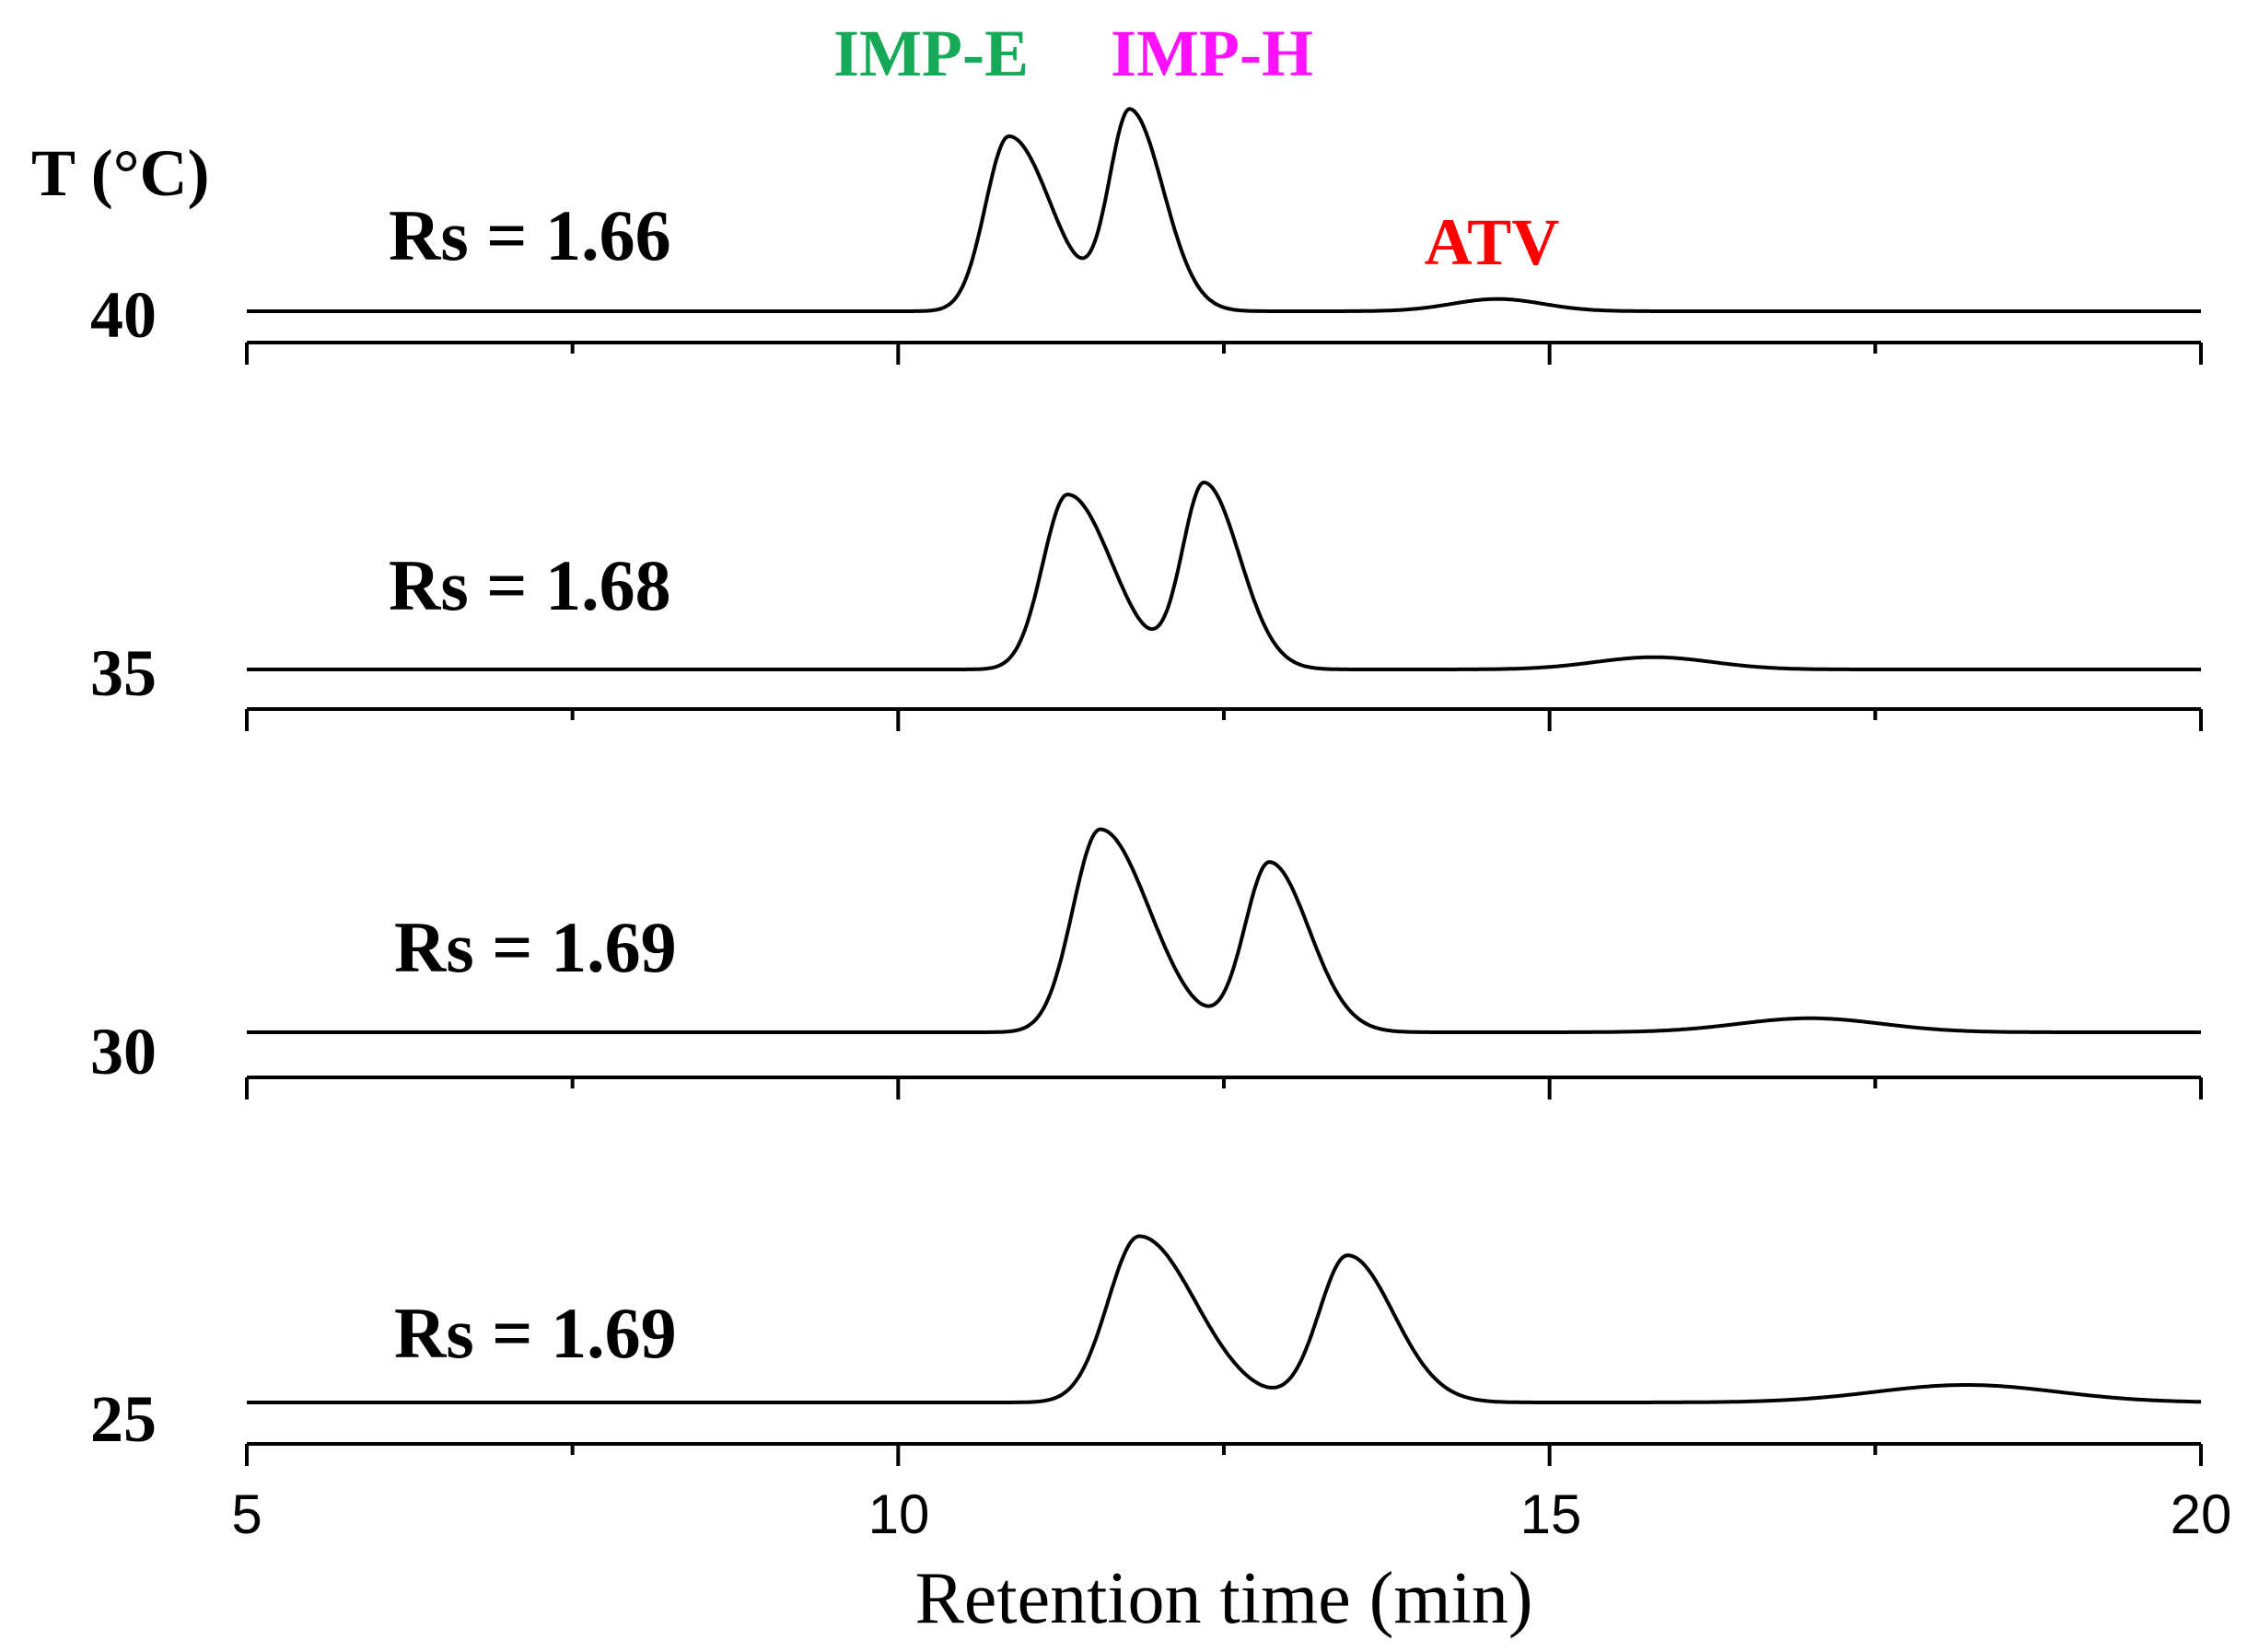 This screenshot has height=1652, width=2247. I want to click on resolution-label-25: Rs = 1.69, so click(535, 1333).